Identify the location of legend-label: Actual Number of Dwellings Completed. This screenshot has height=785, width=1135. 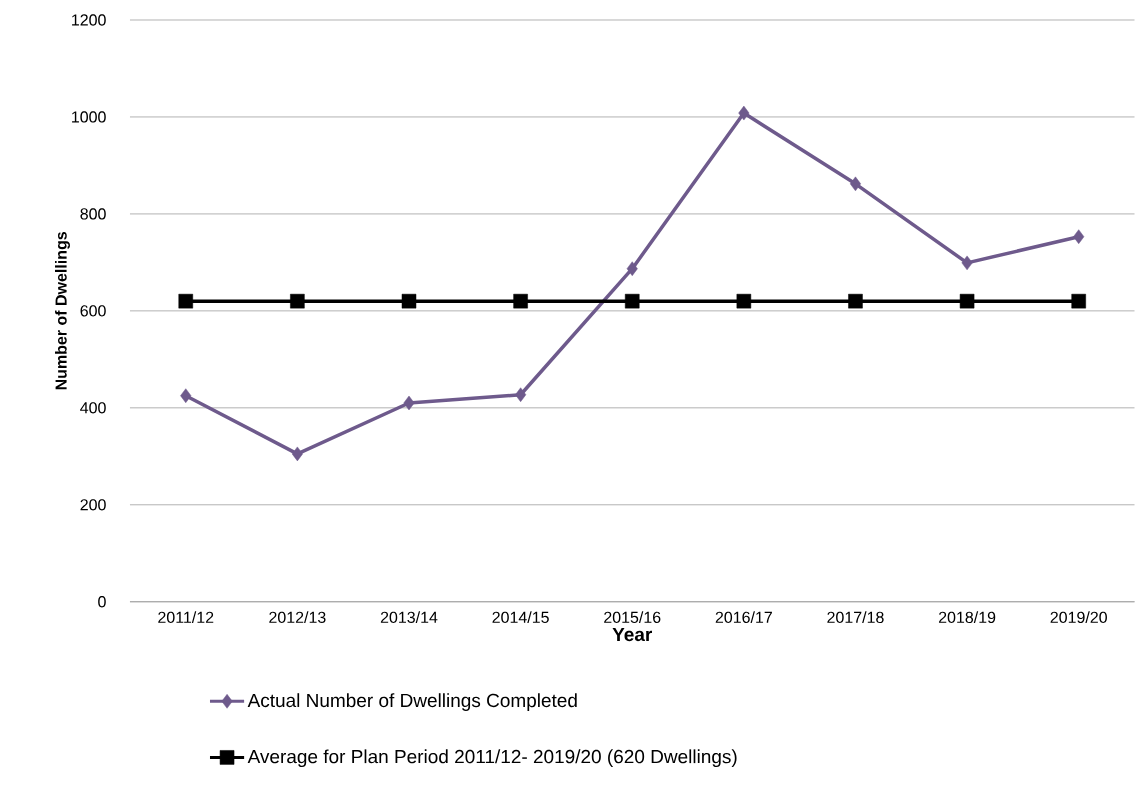
(412, 702).